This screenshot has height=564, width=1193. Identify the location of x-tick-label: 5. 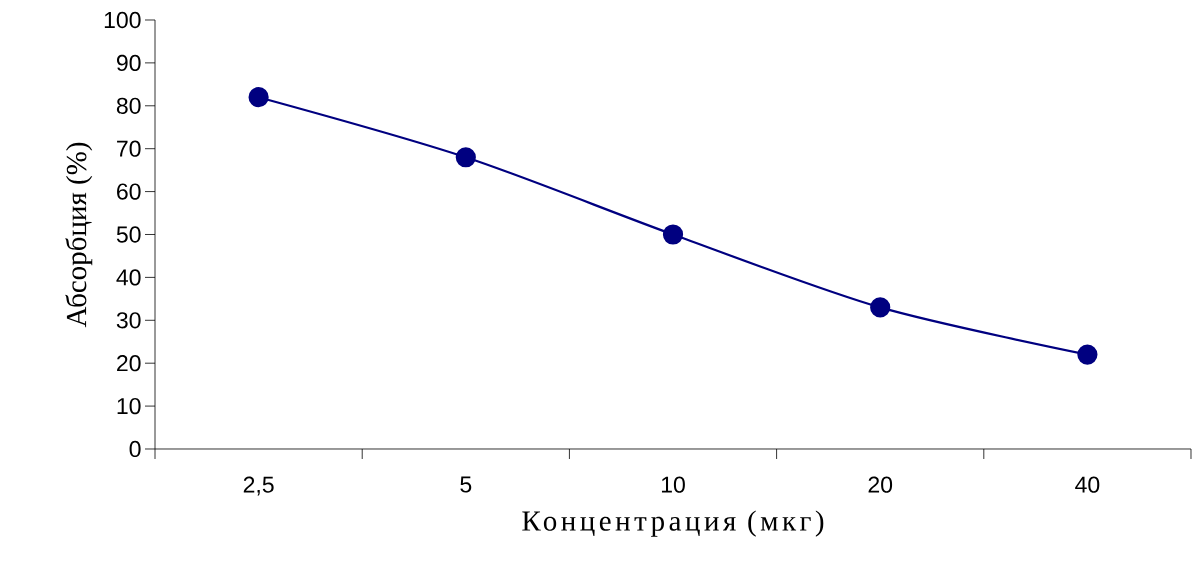
(466, 484).